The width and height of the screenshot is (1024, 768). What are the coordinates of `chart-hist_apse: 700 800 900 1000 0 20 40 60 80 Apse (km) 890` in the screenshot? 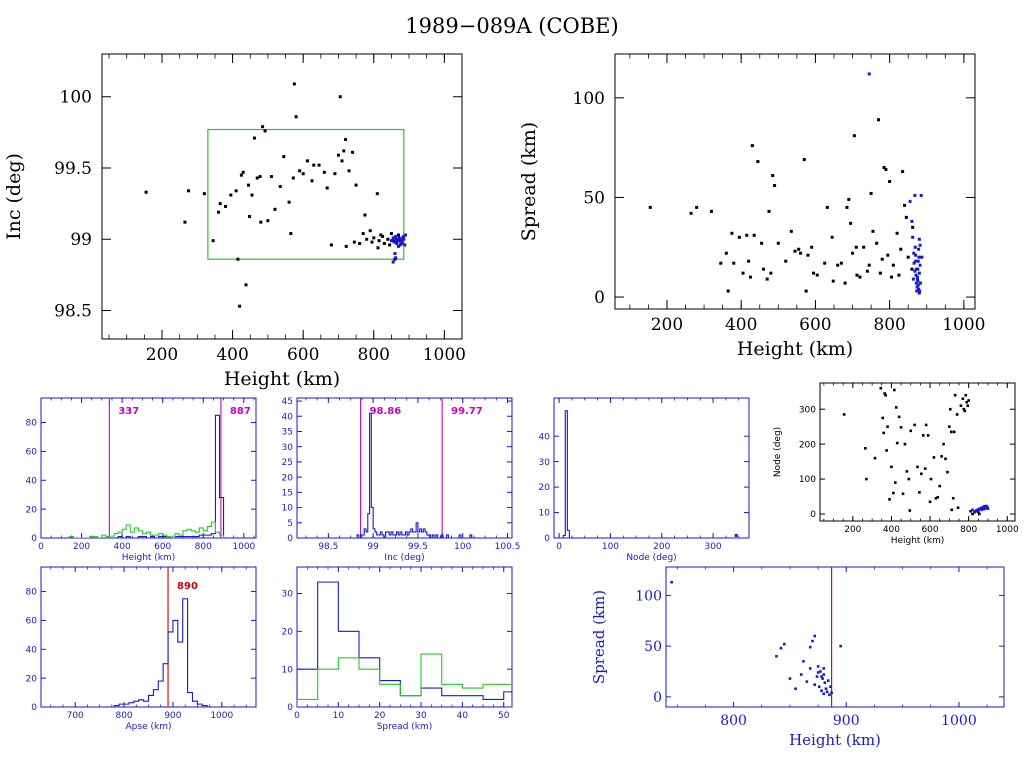 It's located at (141, 649).